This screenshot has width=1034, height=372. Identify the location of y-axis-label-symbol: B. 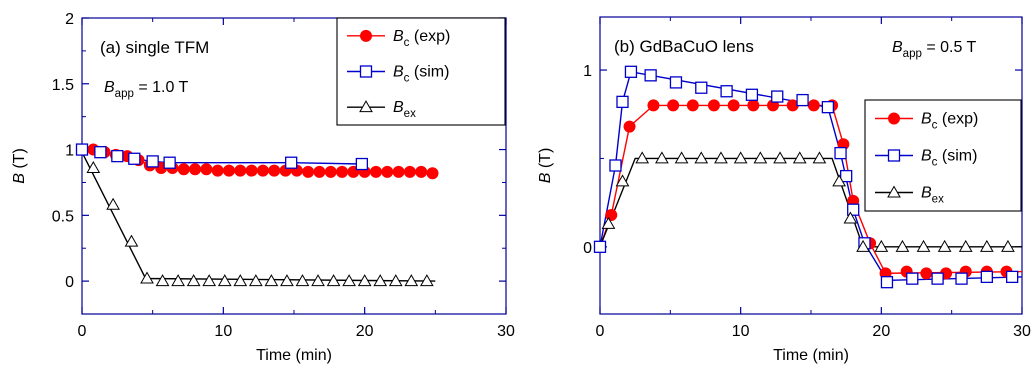
(19, 178).